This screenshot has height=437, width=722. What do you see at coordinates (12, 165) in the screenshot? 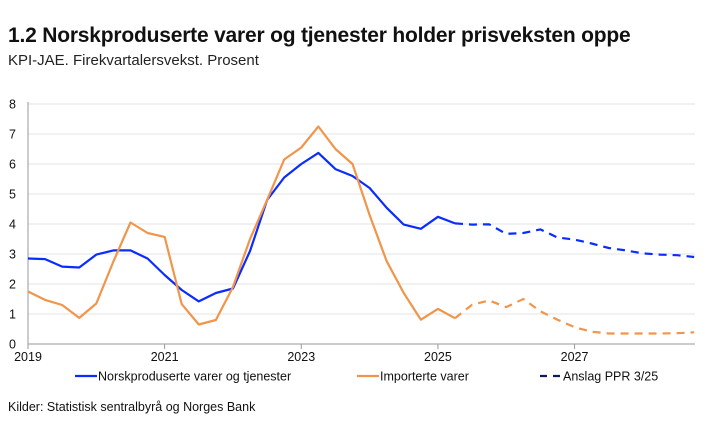
I see `y-tick-label: 6` at bounding box center [12, 165].